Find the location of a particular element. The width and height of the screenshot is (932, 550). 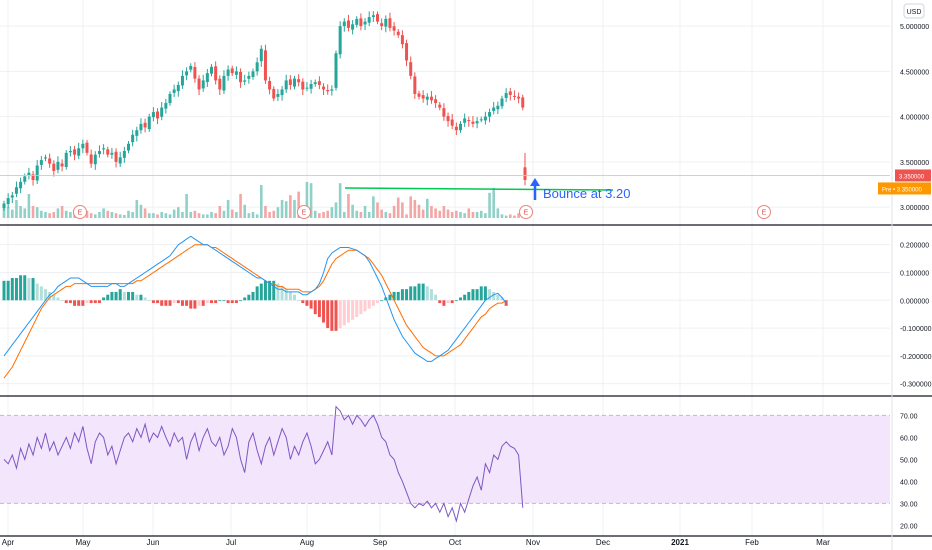

support-line is located at coordinates (479, 189).